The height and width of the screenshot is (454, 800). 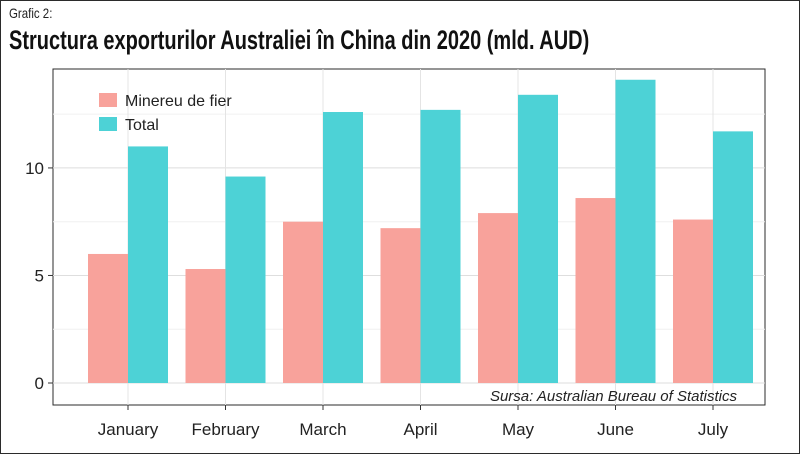 What do you see at coordinates (538, 238) in the screenshot?
I see `bar-total-may` at bounding box center [538, 238].